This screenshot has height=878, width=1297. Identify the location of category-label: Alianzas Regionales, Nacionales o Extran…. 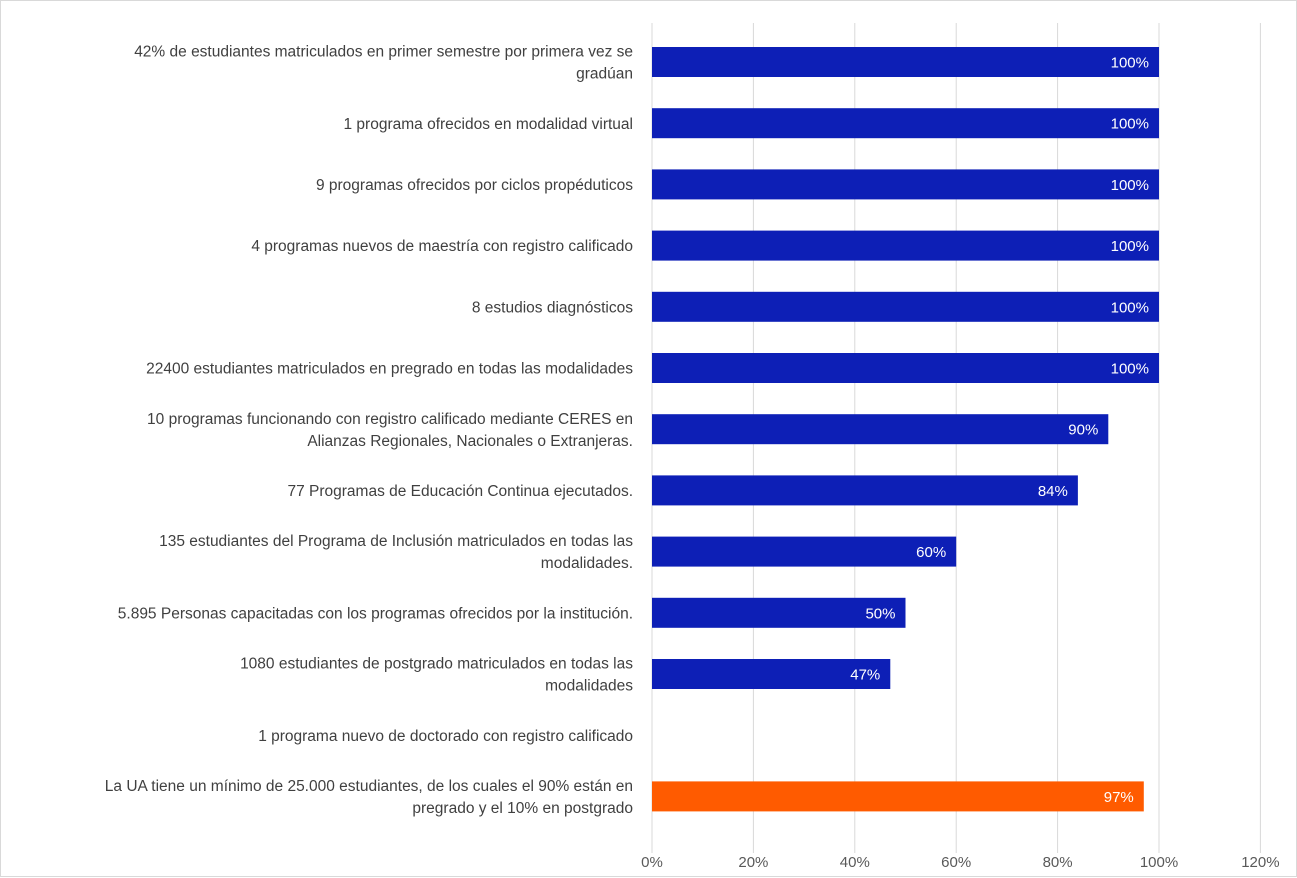
(470, 441).